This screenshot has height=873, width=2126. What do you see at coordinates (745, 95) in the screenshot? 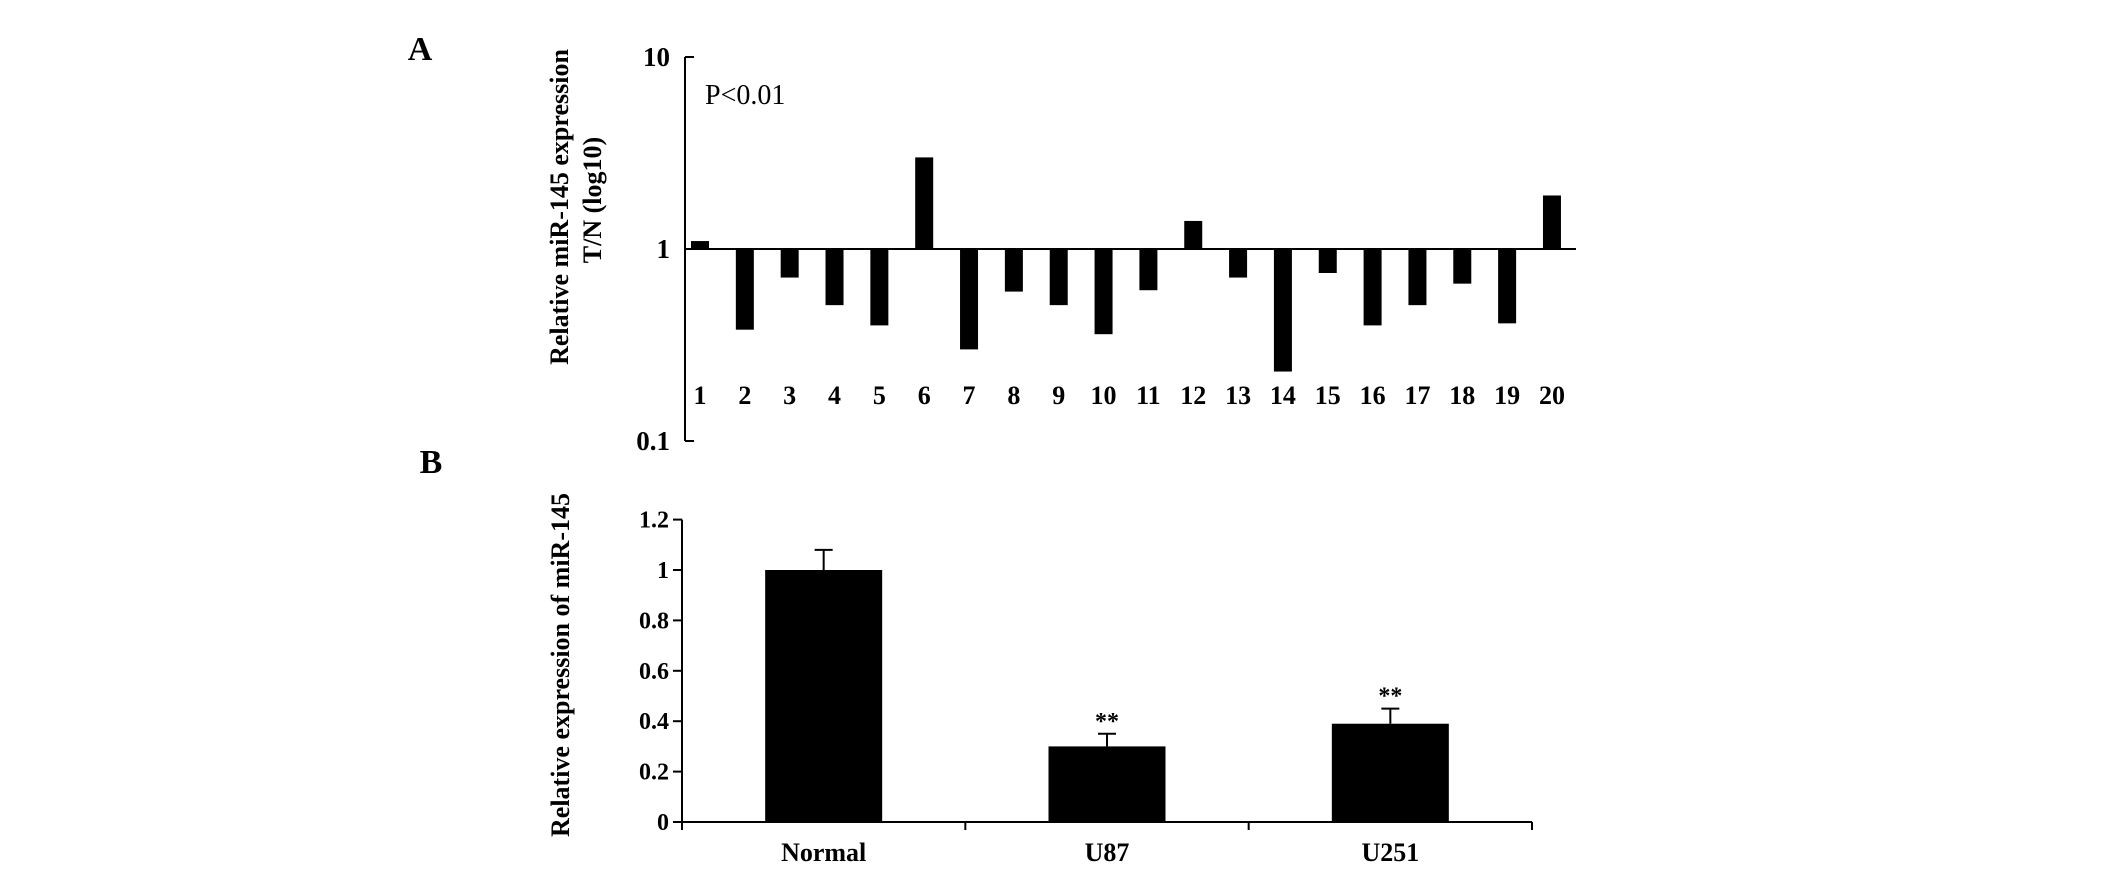
I see `p-value-annotation: P<0.01` at bounding box center [745, 95].